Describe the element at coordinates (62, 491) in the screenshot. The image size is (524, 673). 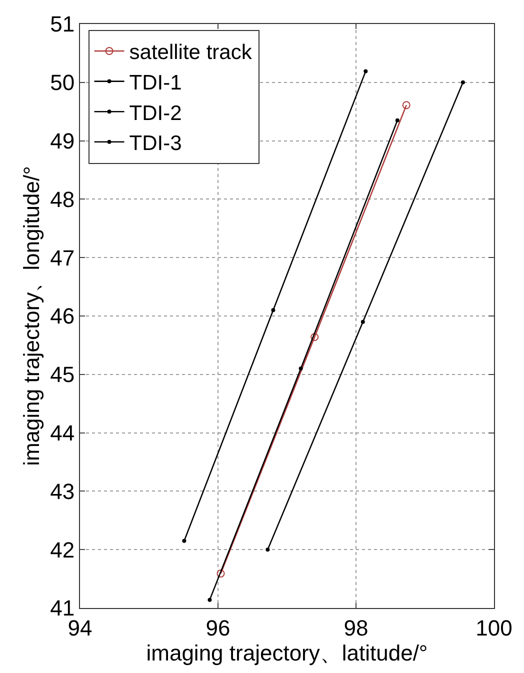
I see `y-tick-label: 43` at that location.